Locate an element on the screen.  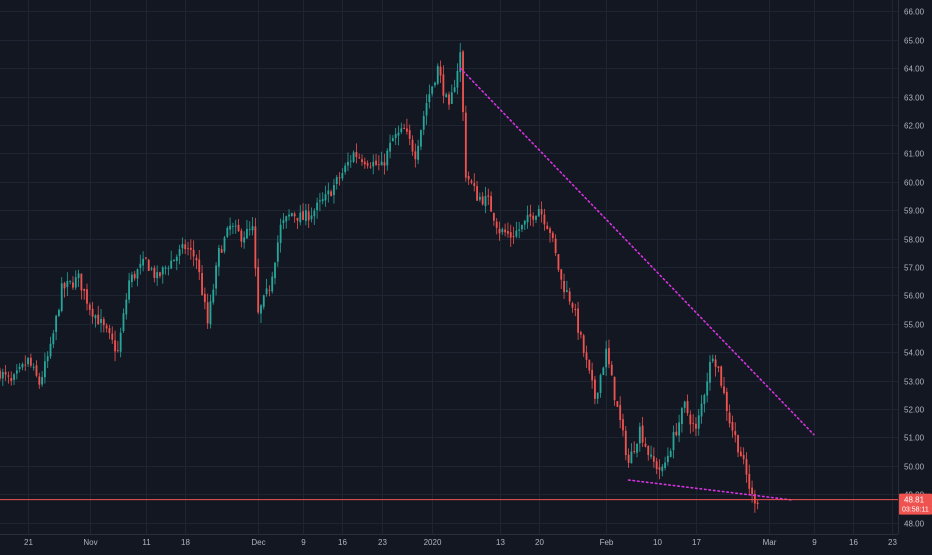
time-axis: 21 Nov 11 18 Dec 9 16 23 2020 13 20 Feb 10 17 Mar 9 16 23 is located at coordinates (449, 542).